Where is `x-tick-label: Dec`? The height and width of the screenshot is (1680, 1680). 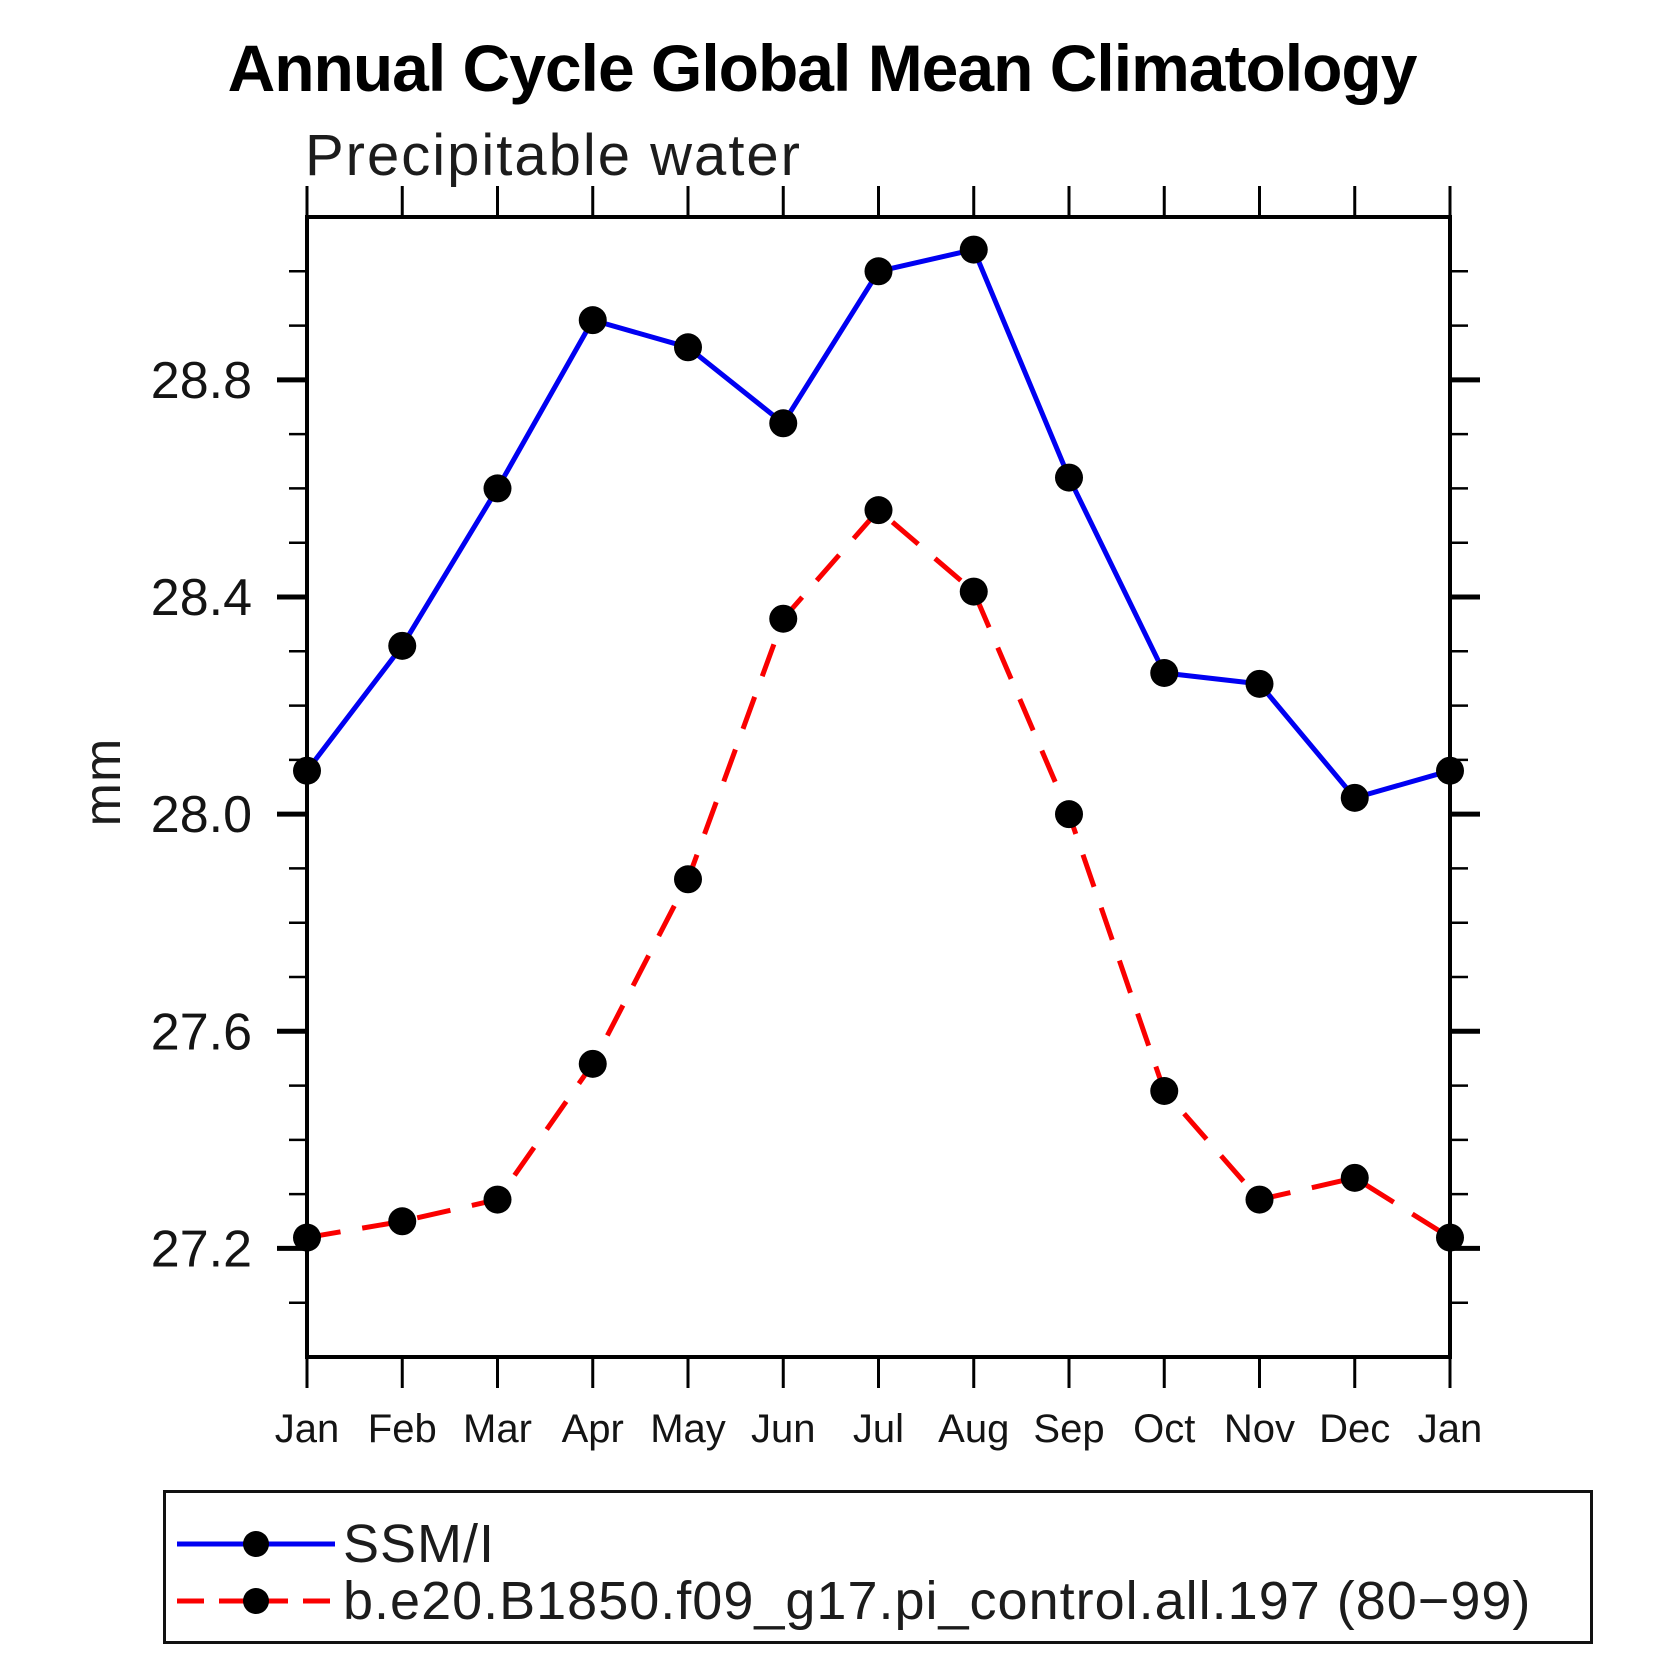 x-tick-label: Dec is located at coordinates (1354, 1429).